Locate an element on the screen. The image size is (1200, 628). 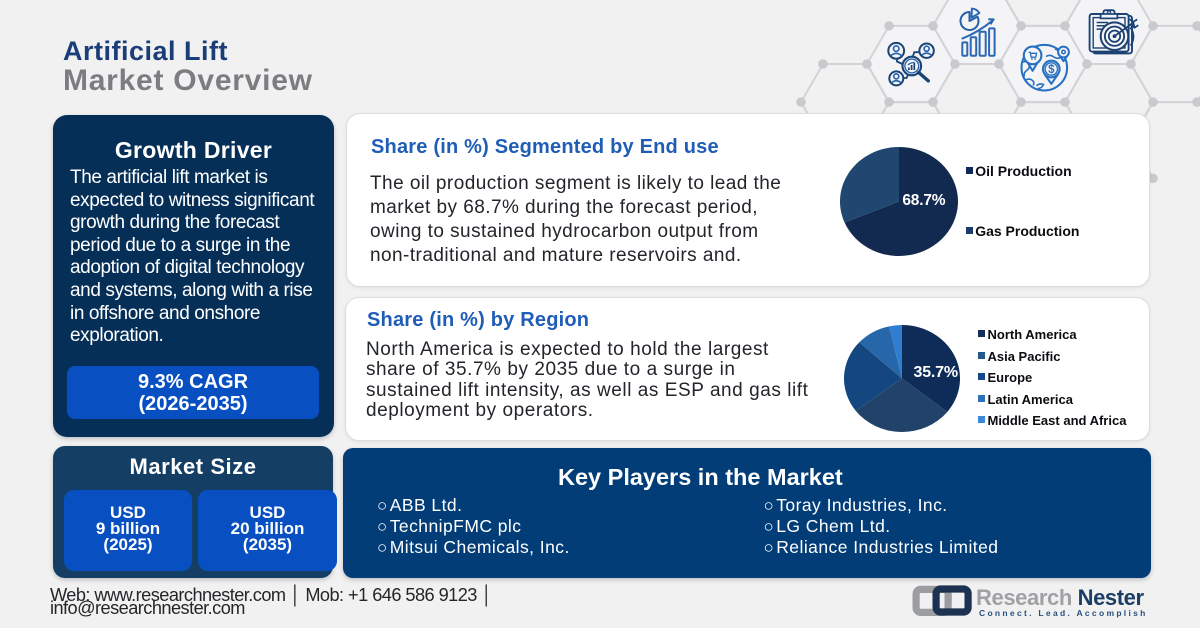
svg-text: 68.7% is located at coordinates (923, 200).